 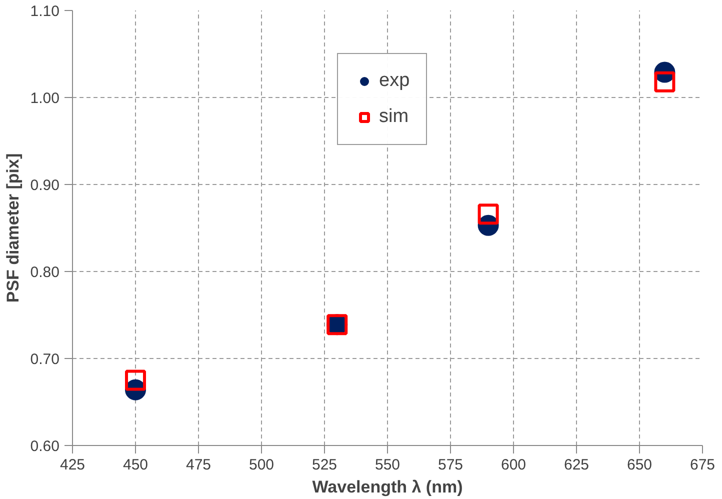 What do you see at coordinates (135, 465) in the screenshot?
I see `x-tick-label: 450` at bounding box center [135, 465].